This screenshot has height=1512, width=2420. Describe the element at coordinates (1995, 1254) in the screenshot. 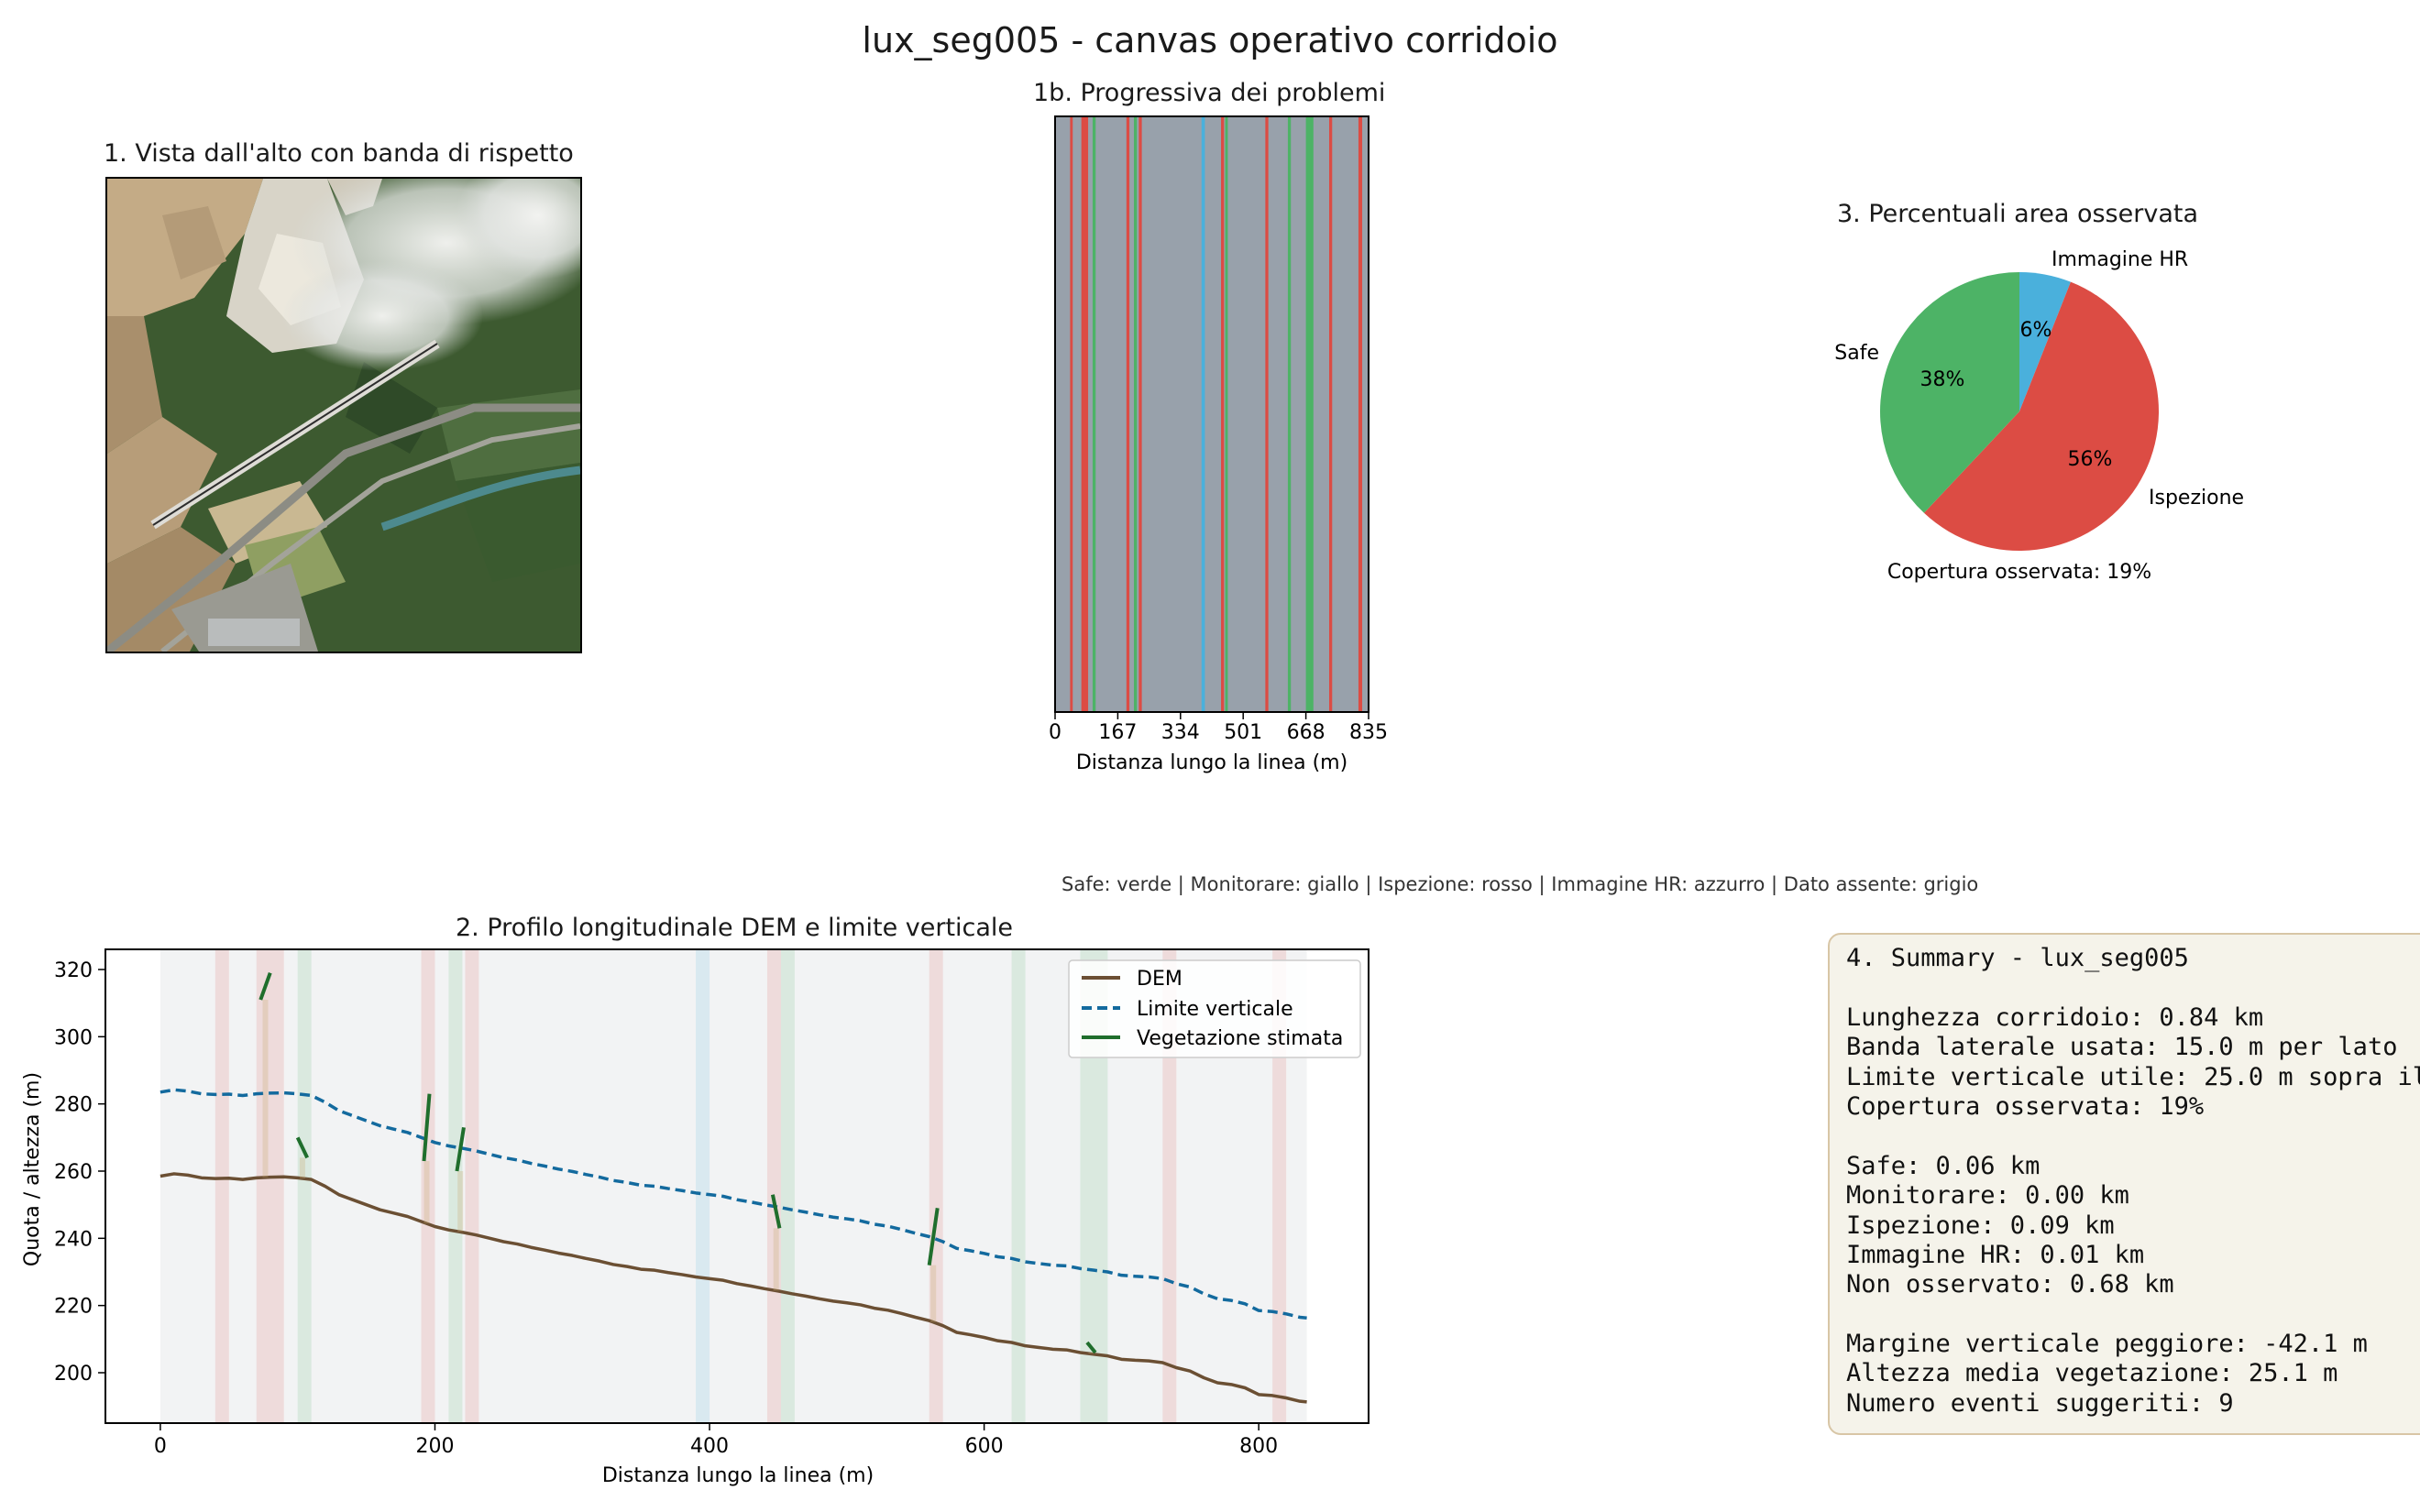

I see `summary-line-hr: Immagine HR: 0.01 km` at that location.